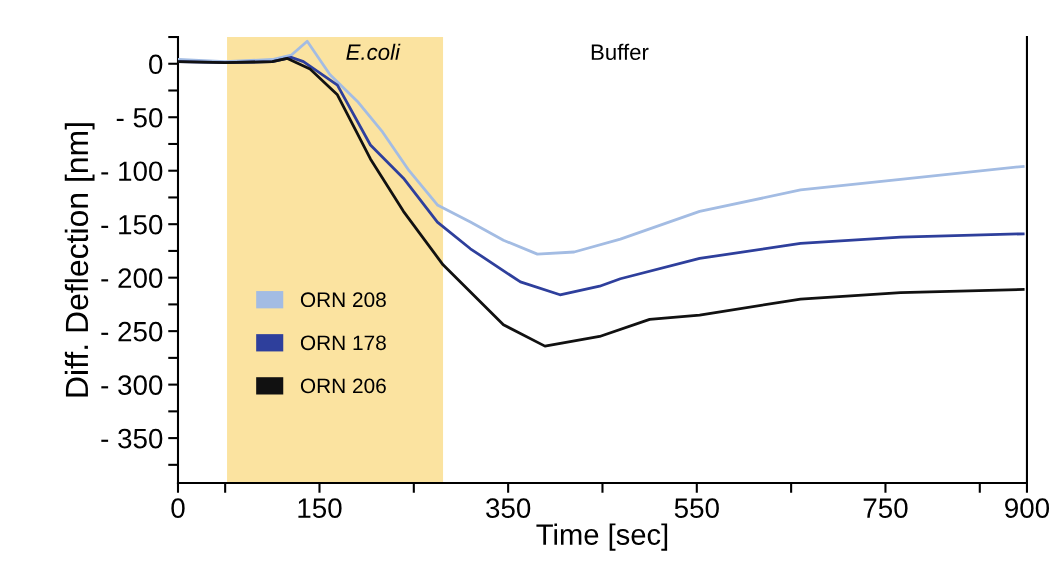 The width and height of the screenshot is (1062, 583). I want to click on y-tick-label: 0, so click(156, 64).